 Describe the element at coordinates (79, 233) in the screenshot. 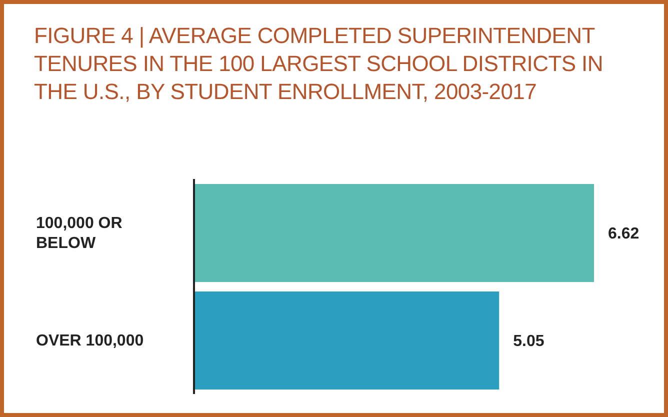

I see `y-tick-label: 100,000 OR BELOW` at that location.